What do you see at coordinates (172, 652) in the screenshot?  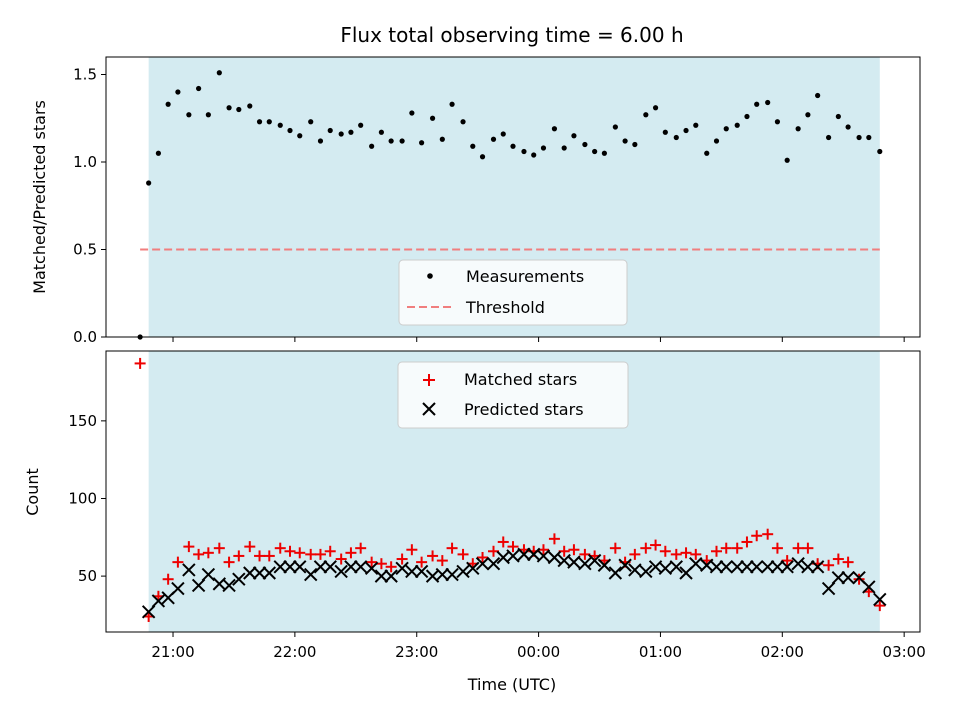 I see `x-tick-label: 21:00` at bounding box center [172, 652].